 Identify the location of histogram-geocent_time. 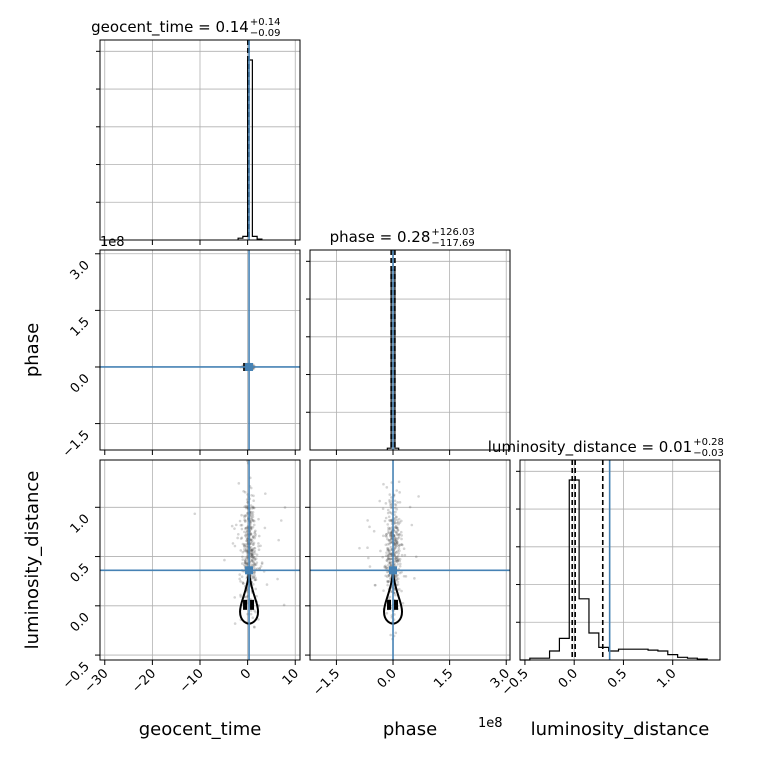
(250, 149).